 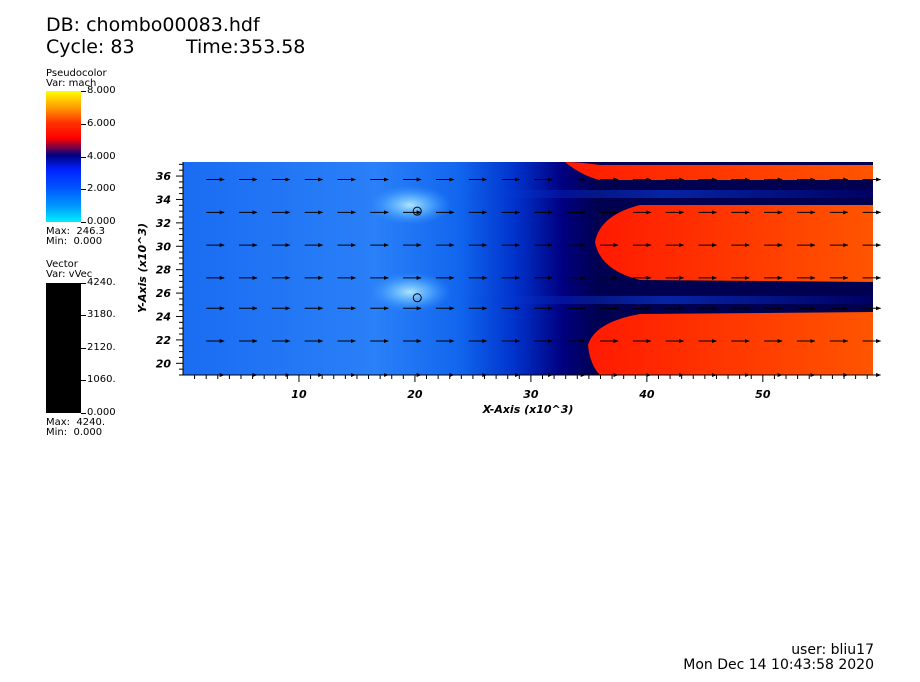 I want to click on pseudocolor-tick-label: 8.000, so click(x=101, y=90).